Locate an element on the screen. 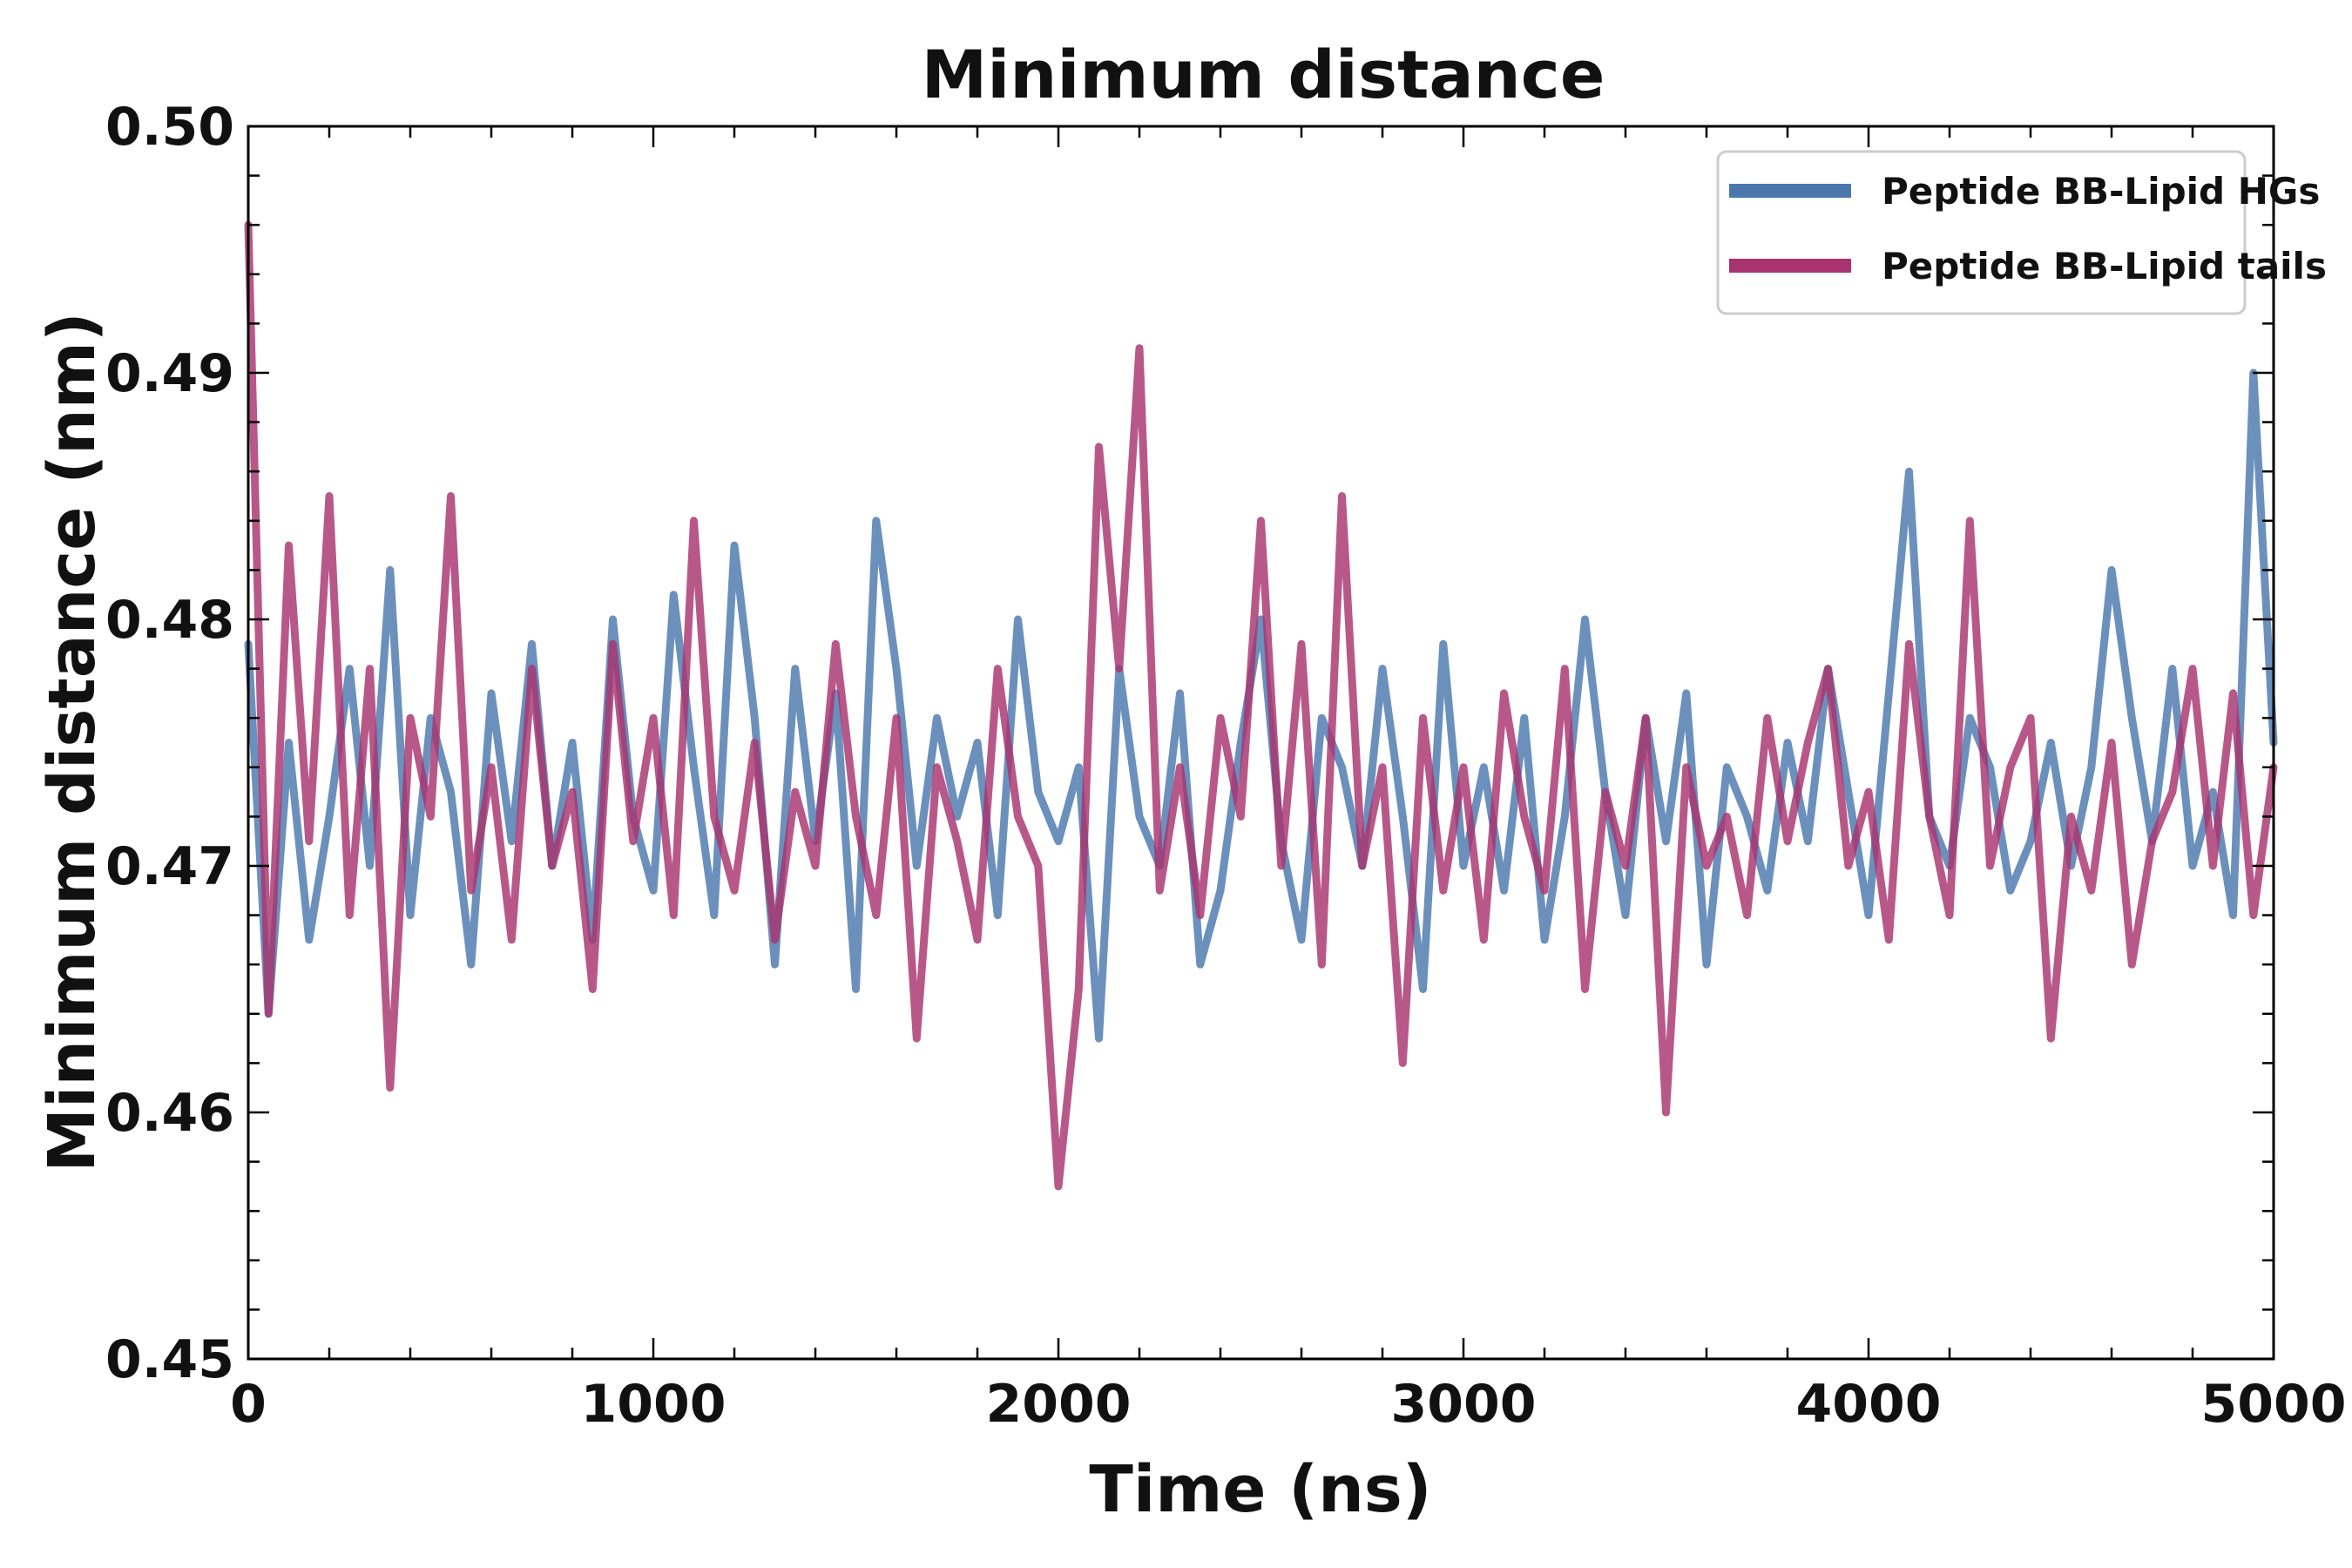 The width and height of the screenshot is (2352, 1568). chart-title: Minimum distance is located at coordinates (1263, 74).